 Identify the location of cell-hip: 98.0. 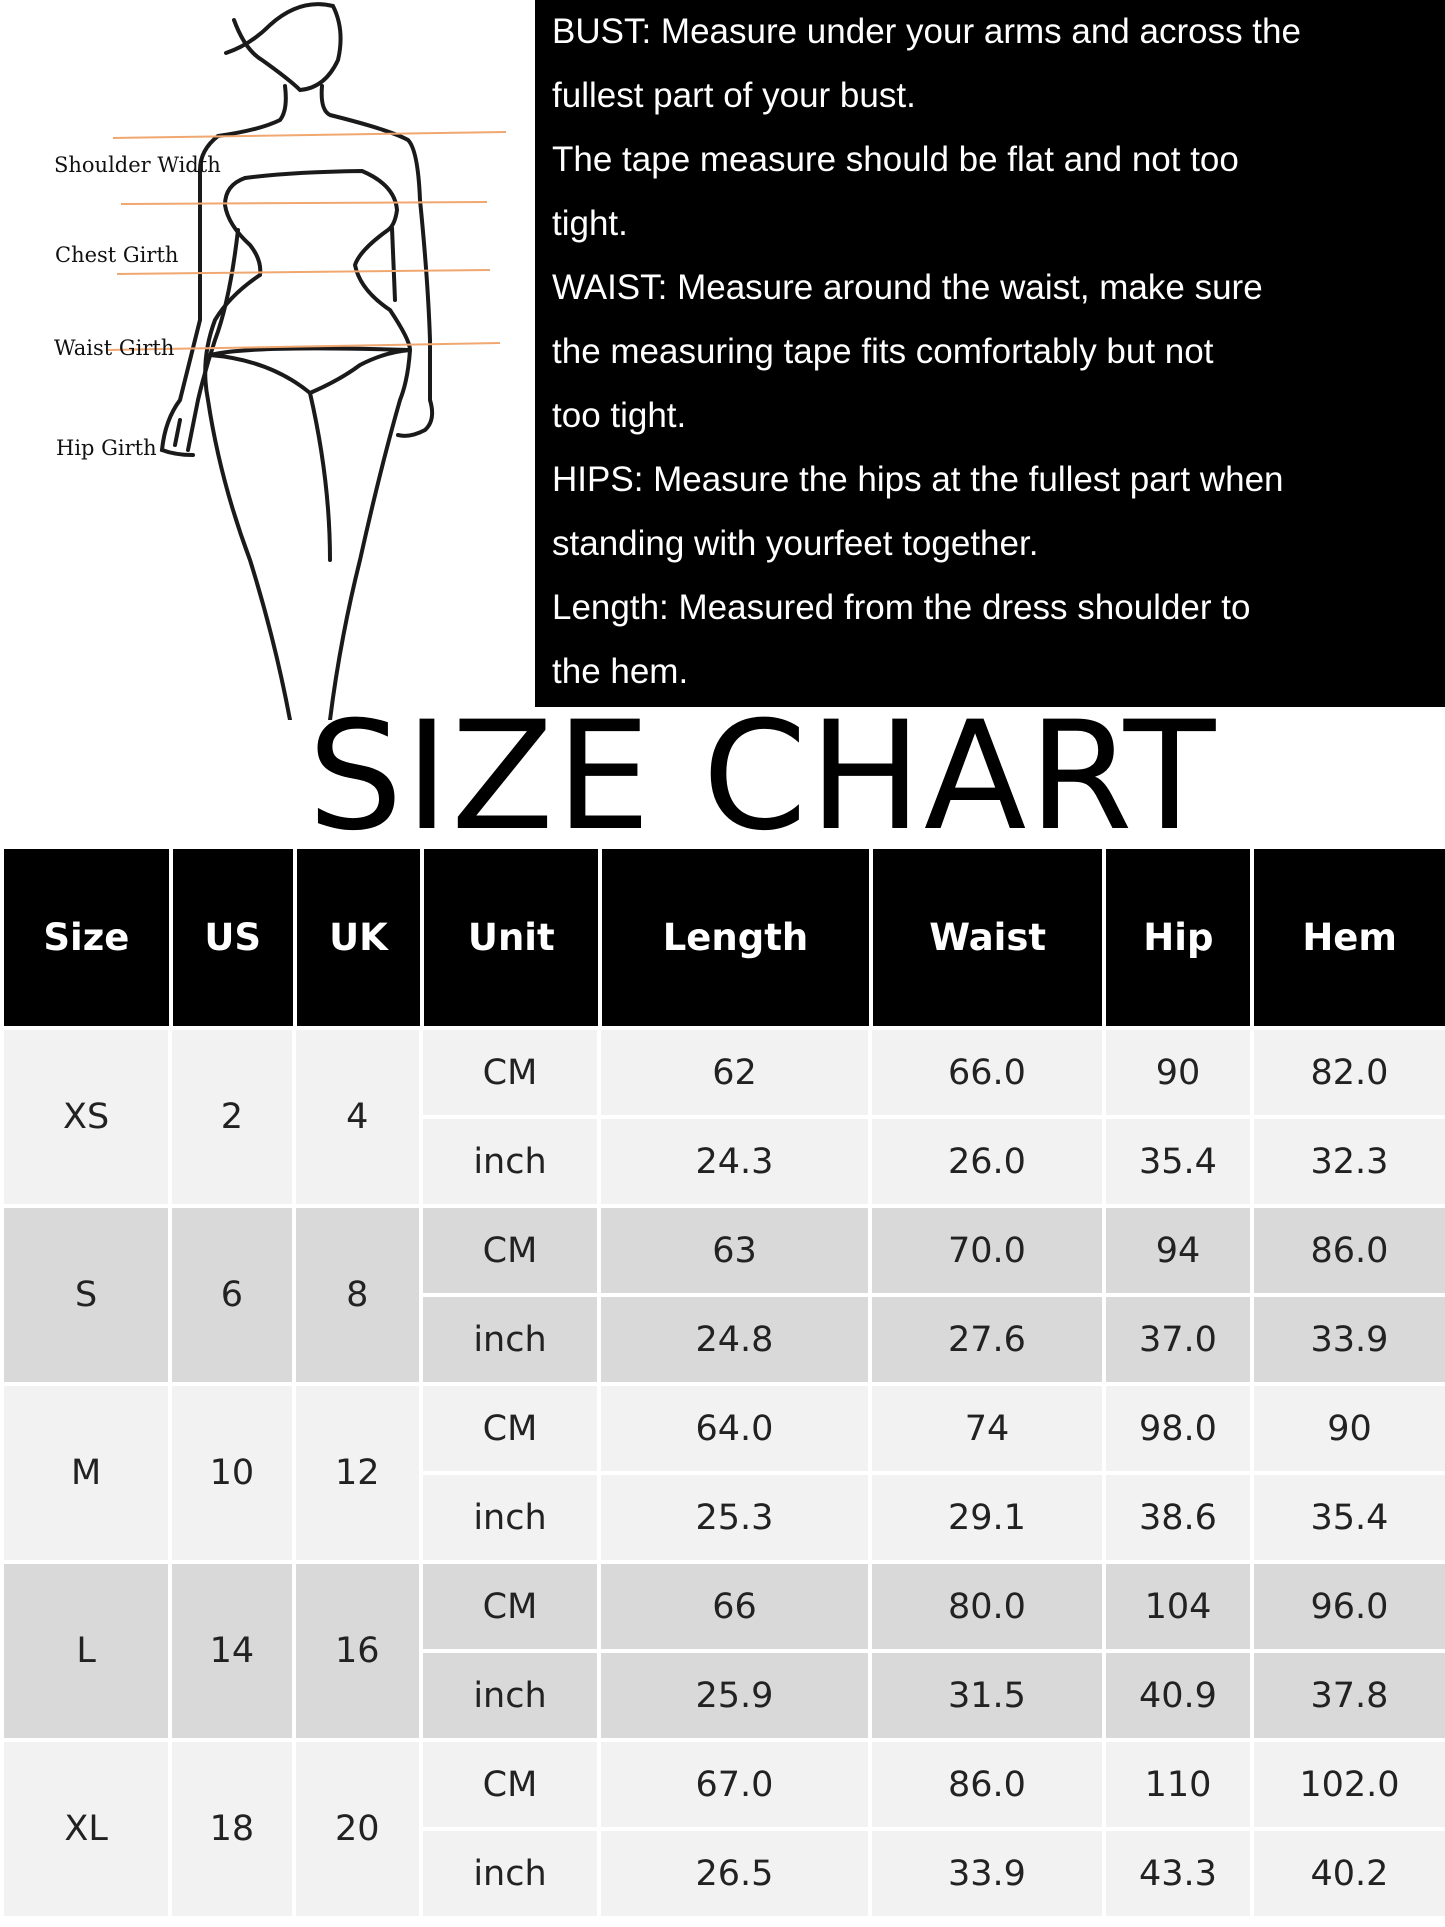
(1177, 1428).